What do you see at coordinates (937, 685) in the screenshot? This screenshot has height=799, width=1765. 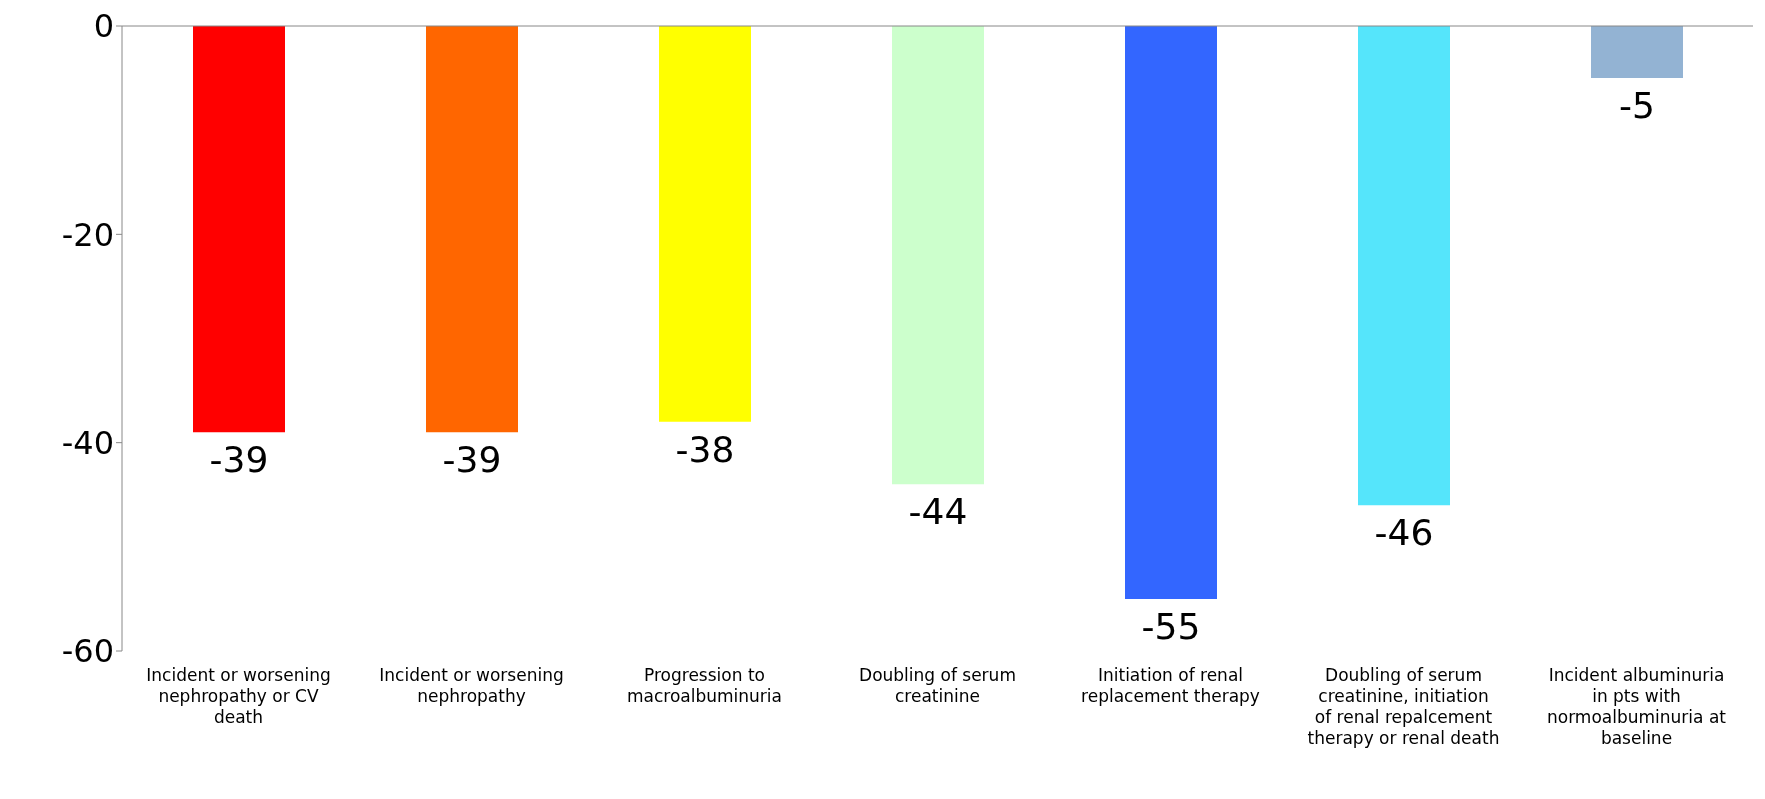 I see `x-tick-label: Doubling of serum creatinine` at bounding box center [937, 685].